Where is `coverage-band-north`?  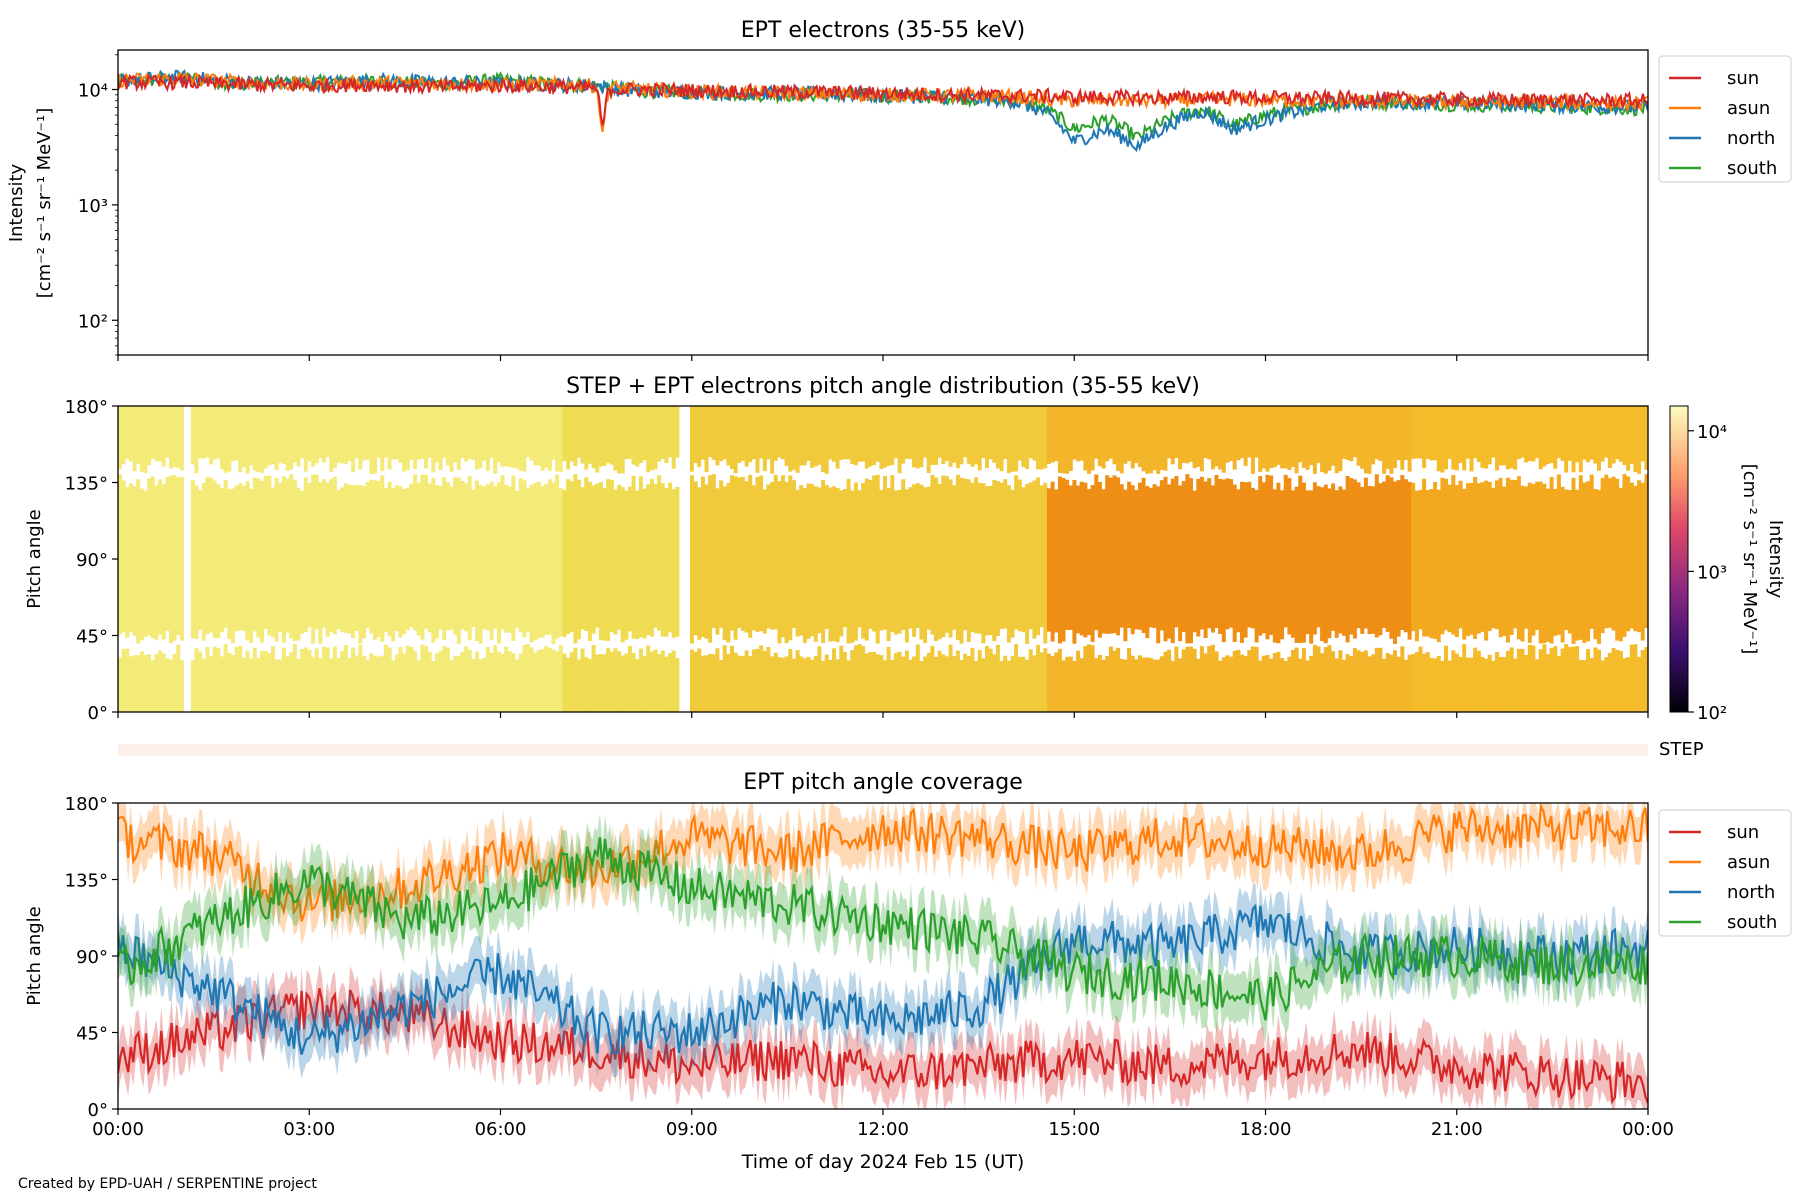 coverage-band-north is located at coordinates (883, 980).